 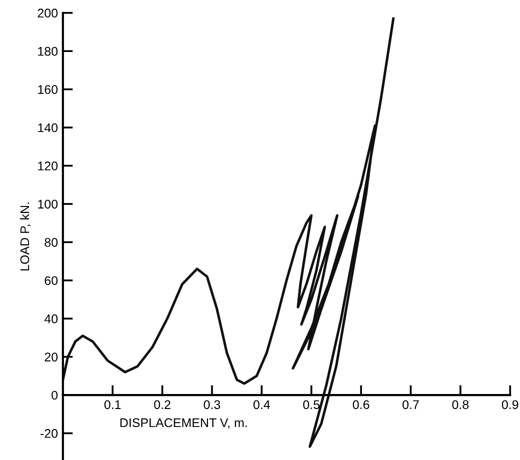 What do you see at coordinates (55, 395) in the screenshot?
I see `y-tick-label: 0` at bounding box center [55, 395].